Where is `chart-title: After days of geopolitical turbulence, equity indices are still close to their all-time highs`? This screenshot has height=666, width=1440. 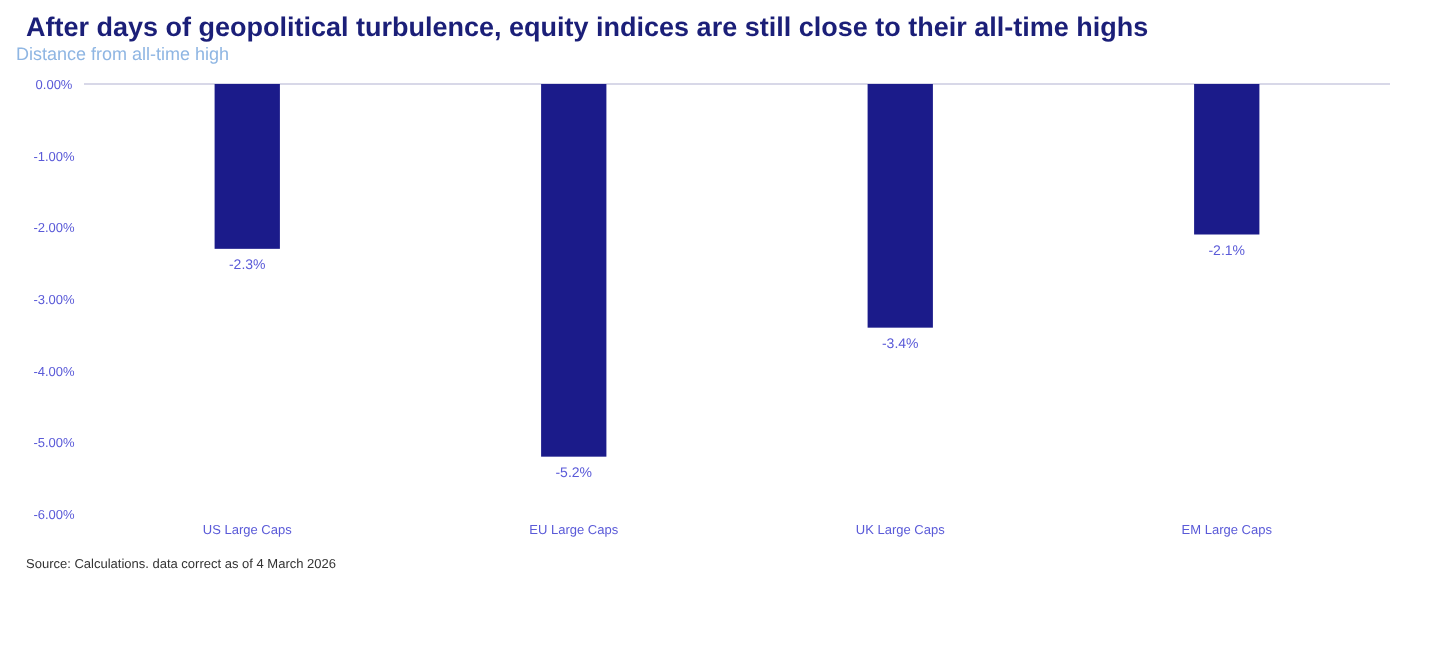 chart-title: After days of geopolitical turbulence, equity indices are still close to their all-time highs is located at coordinates (587, 27).